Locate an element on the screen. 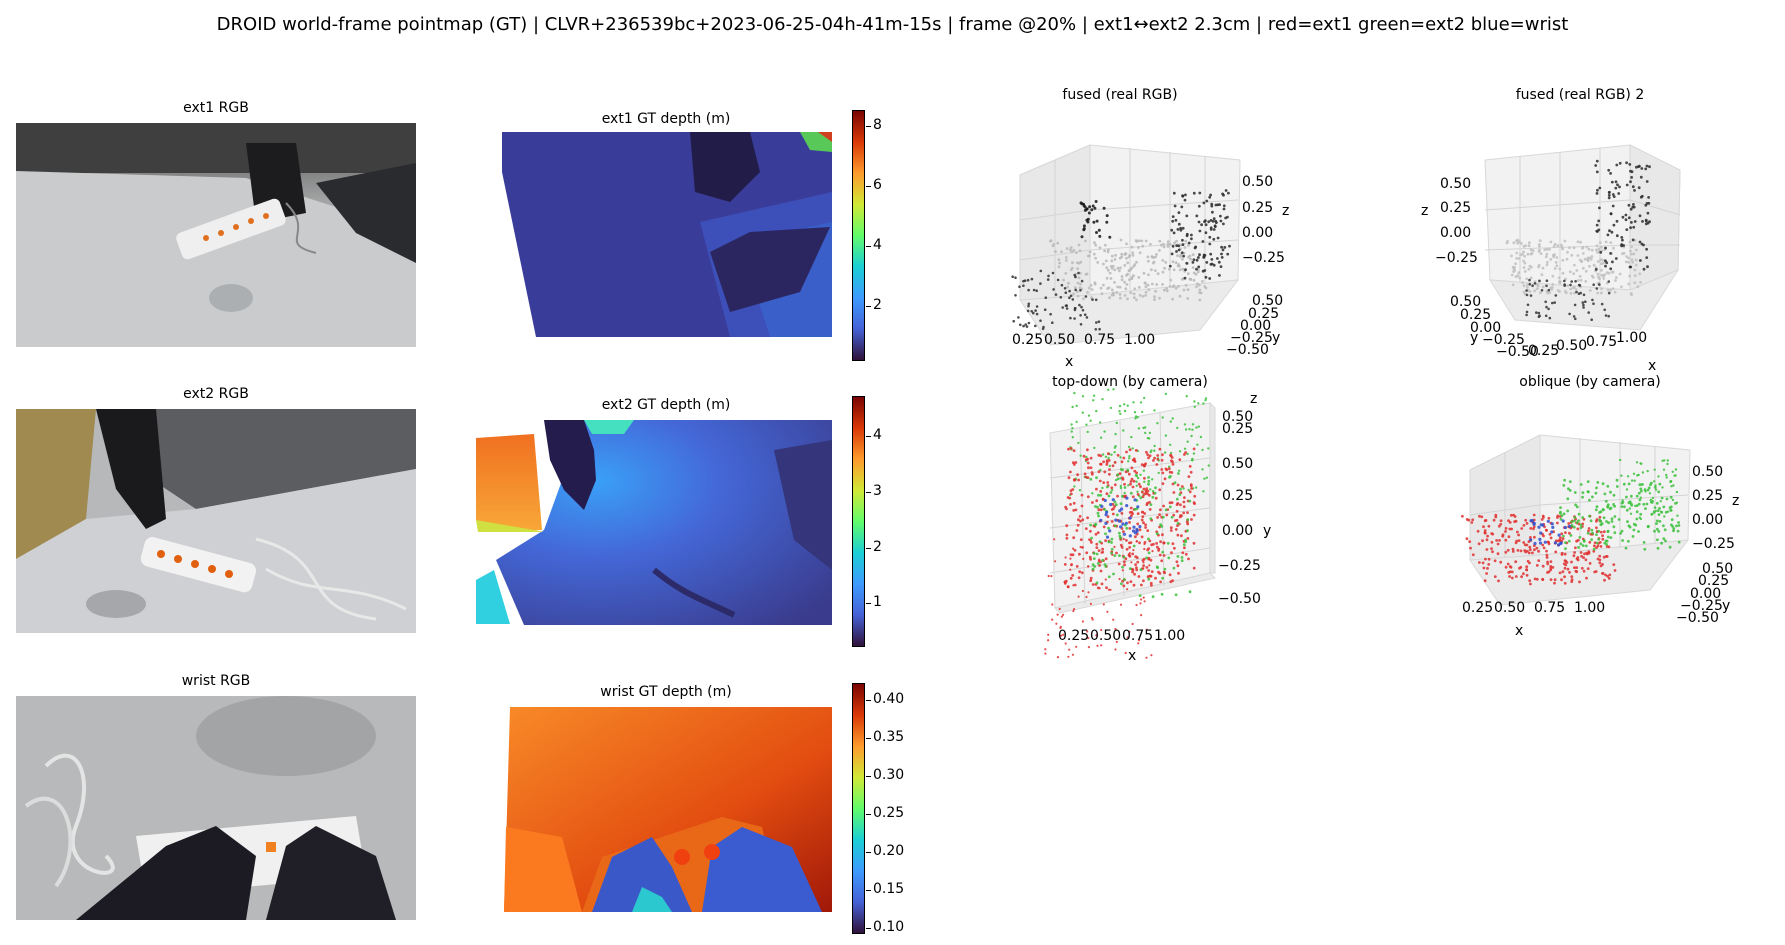 This screenshot has height=945, width=1785. ext1-rgb-title: ext1 RGB is located at coordinates (216, 108).